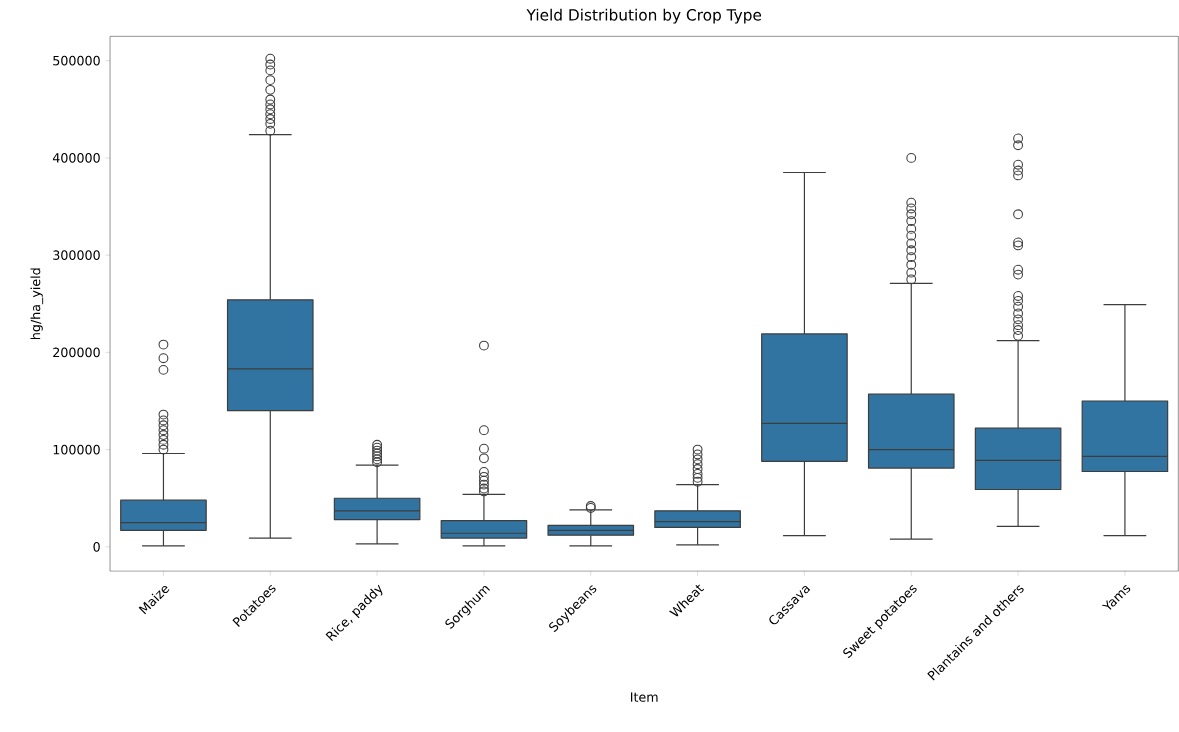 Image resolution: width=1179 pixels, height=732 pixels. Describe the element at coordinates (96, 546) in the screenshot. I see `y-tick-label: 0` at that location.